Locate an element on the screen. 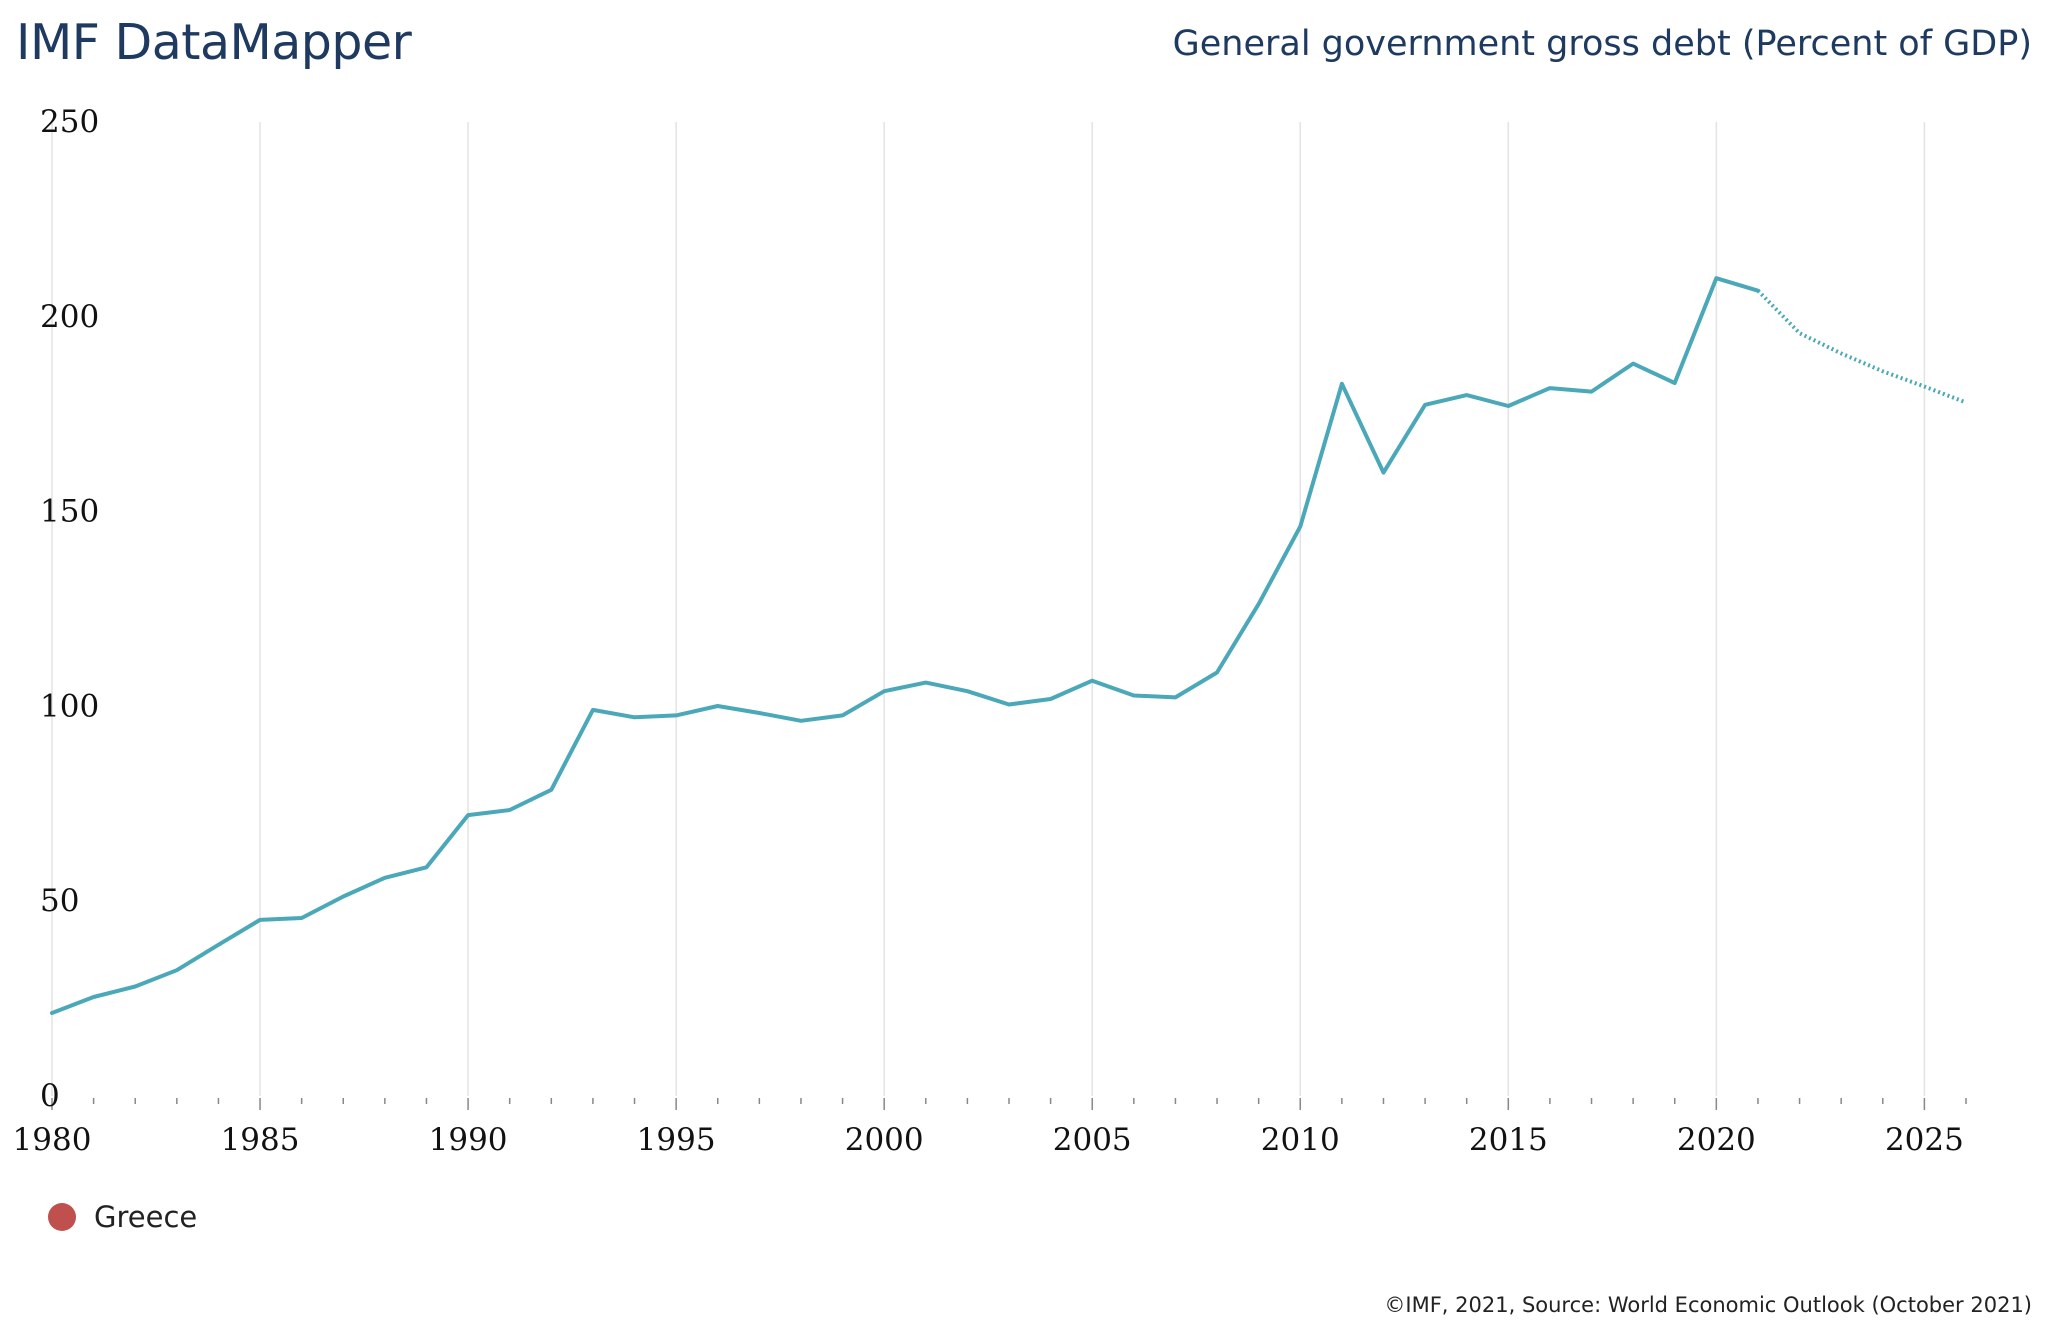  brand-title: IMF DataMapper is located at coordinates (214, 42).